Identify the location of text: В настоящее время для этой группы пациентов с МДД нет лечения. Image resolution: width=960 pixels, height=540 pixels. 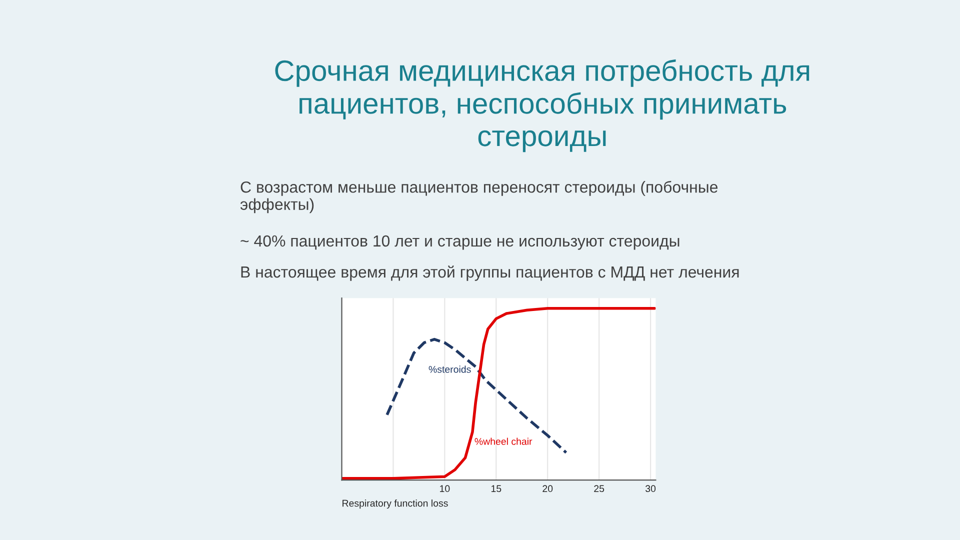
(490, 273).